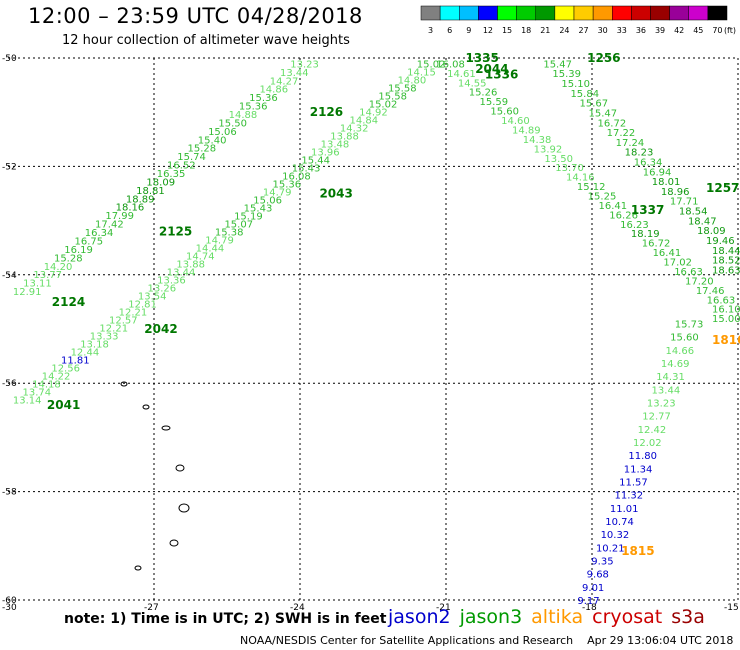  What do you see at coordinates (46, 384) in the screenshot?
I see `swh-value: 14.18` at bounding box center [46, 384].